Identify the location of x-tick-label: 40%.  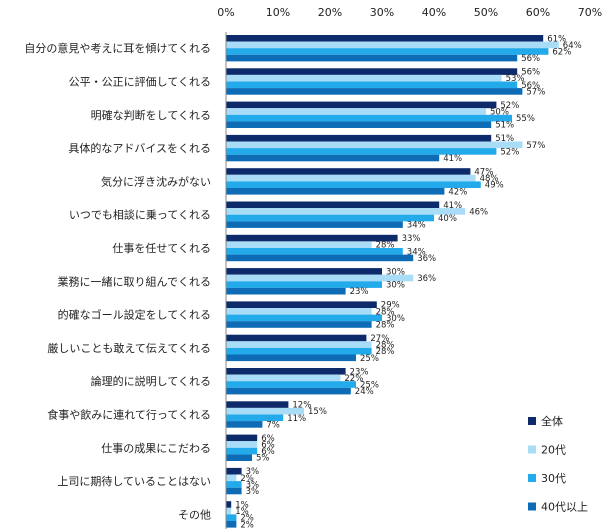
(434, 12).